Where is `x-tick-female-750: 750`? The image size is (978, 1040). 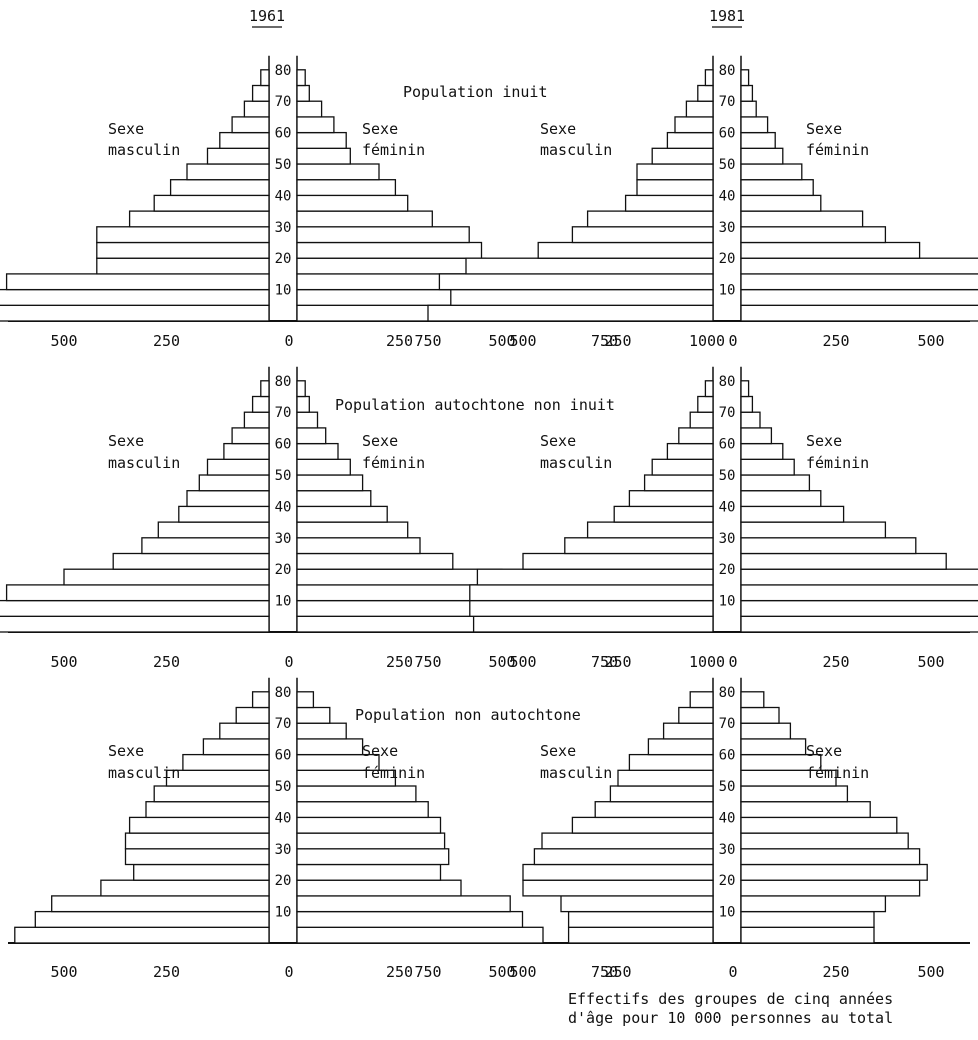
x-tick-female-750: 750 is located at coordinates (604, 662).